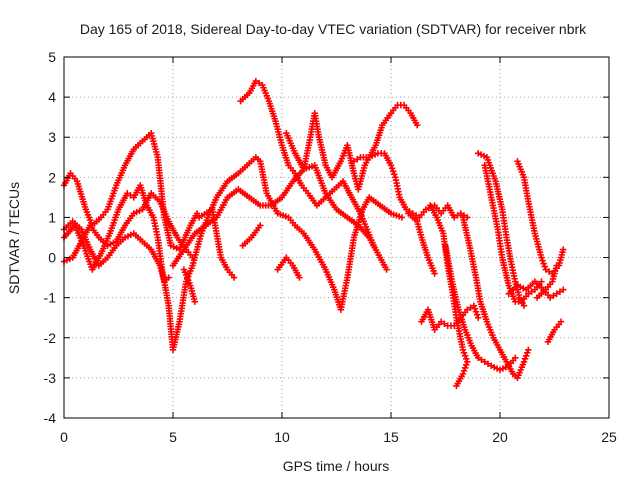 This screenshot has width=640, height=480. What do you see at coordinates (450, 317) in the screenshot?
I see `track-t14` at bounding box center [450, 317].